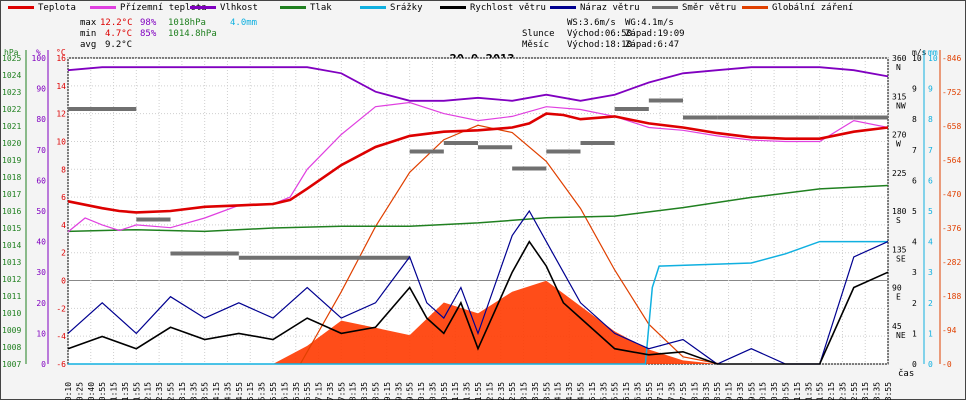 This screenshot has height=400, width=966. I want to click on hpa-tick: 1009, so click(11, 330).